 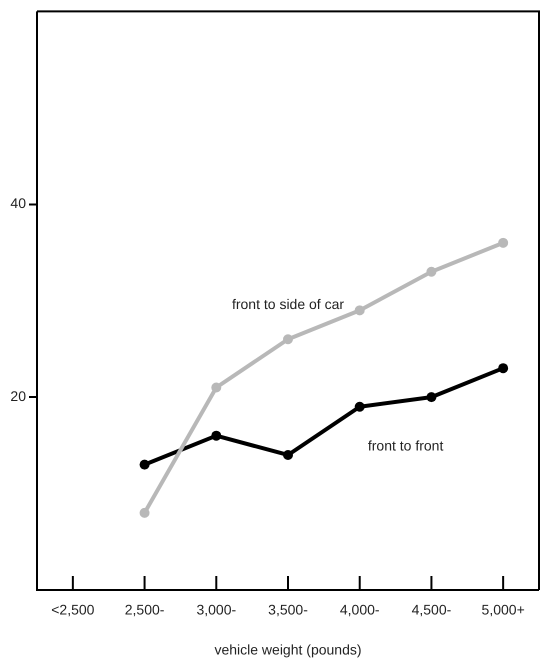 What do you see at coordinates (503, 609) in the screenshot?
I see `x-tick-label: 5,000+` at bounding box center [503, 609].